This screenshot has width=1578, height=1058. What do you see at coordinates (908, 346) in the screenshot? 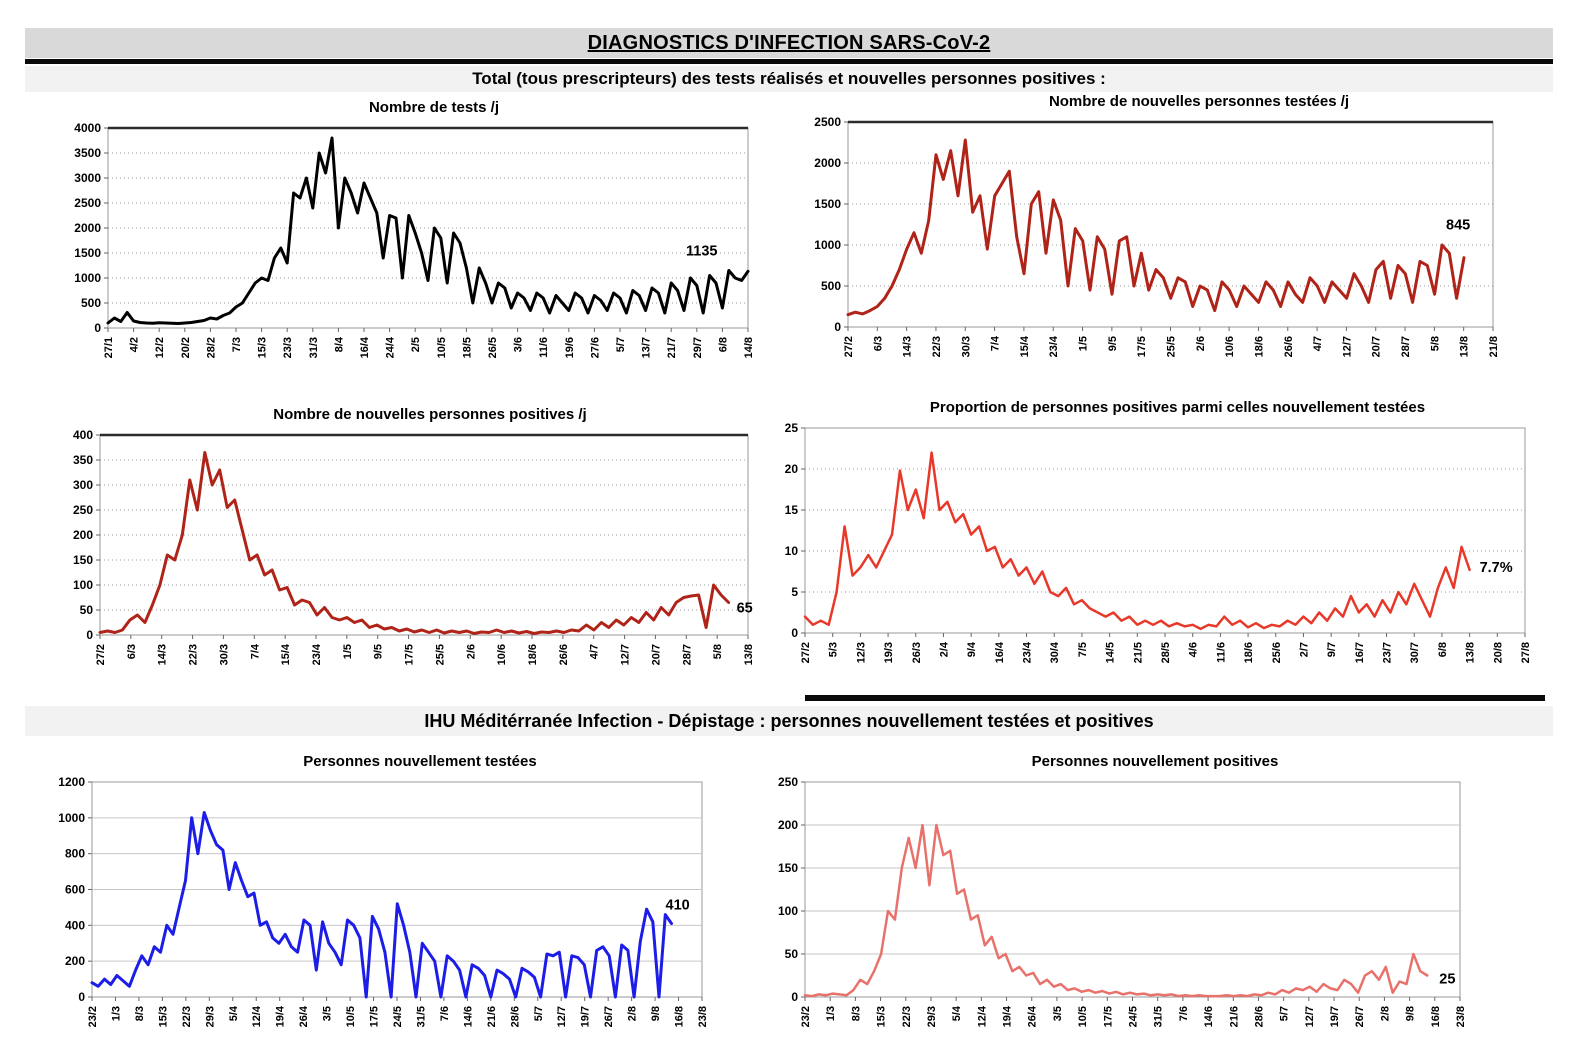
I see `x-tick-label: 14/3` at bounding box center [908, 346].